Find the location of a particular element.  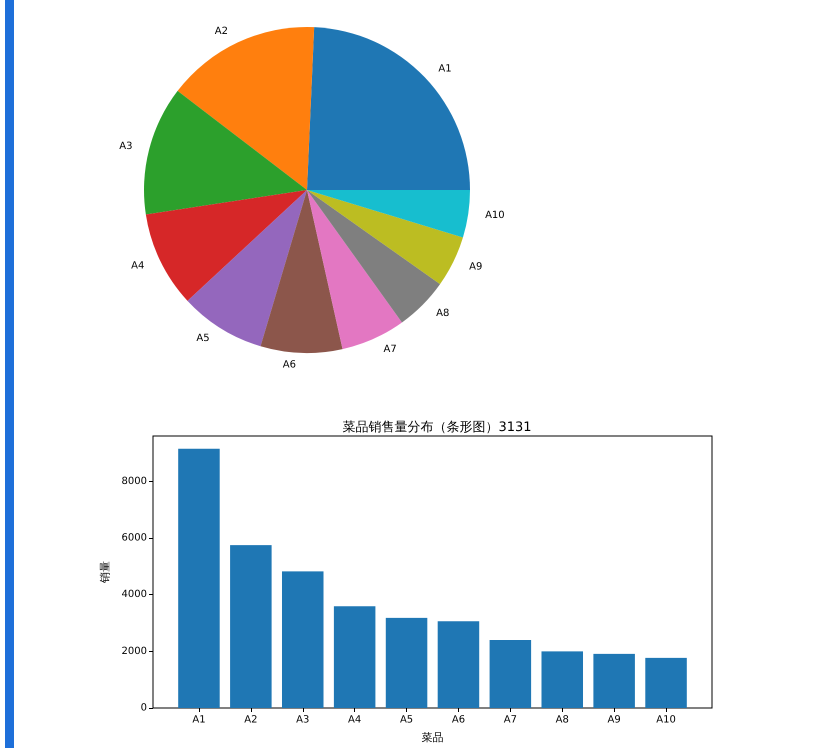

slice-label: A8 is located at coordinates (443, 313).